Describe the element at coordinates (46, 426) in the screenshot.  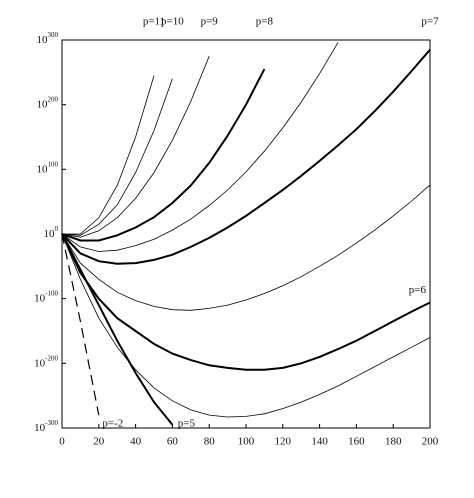
I see `y-tick-label: 10-300` at that location.